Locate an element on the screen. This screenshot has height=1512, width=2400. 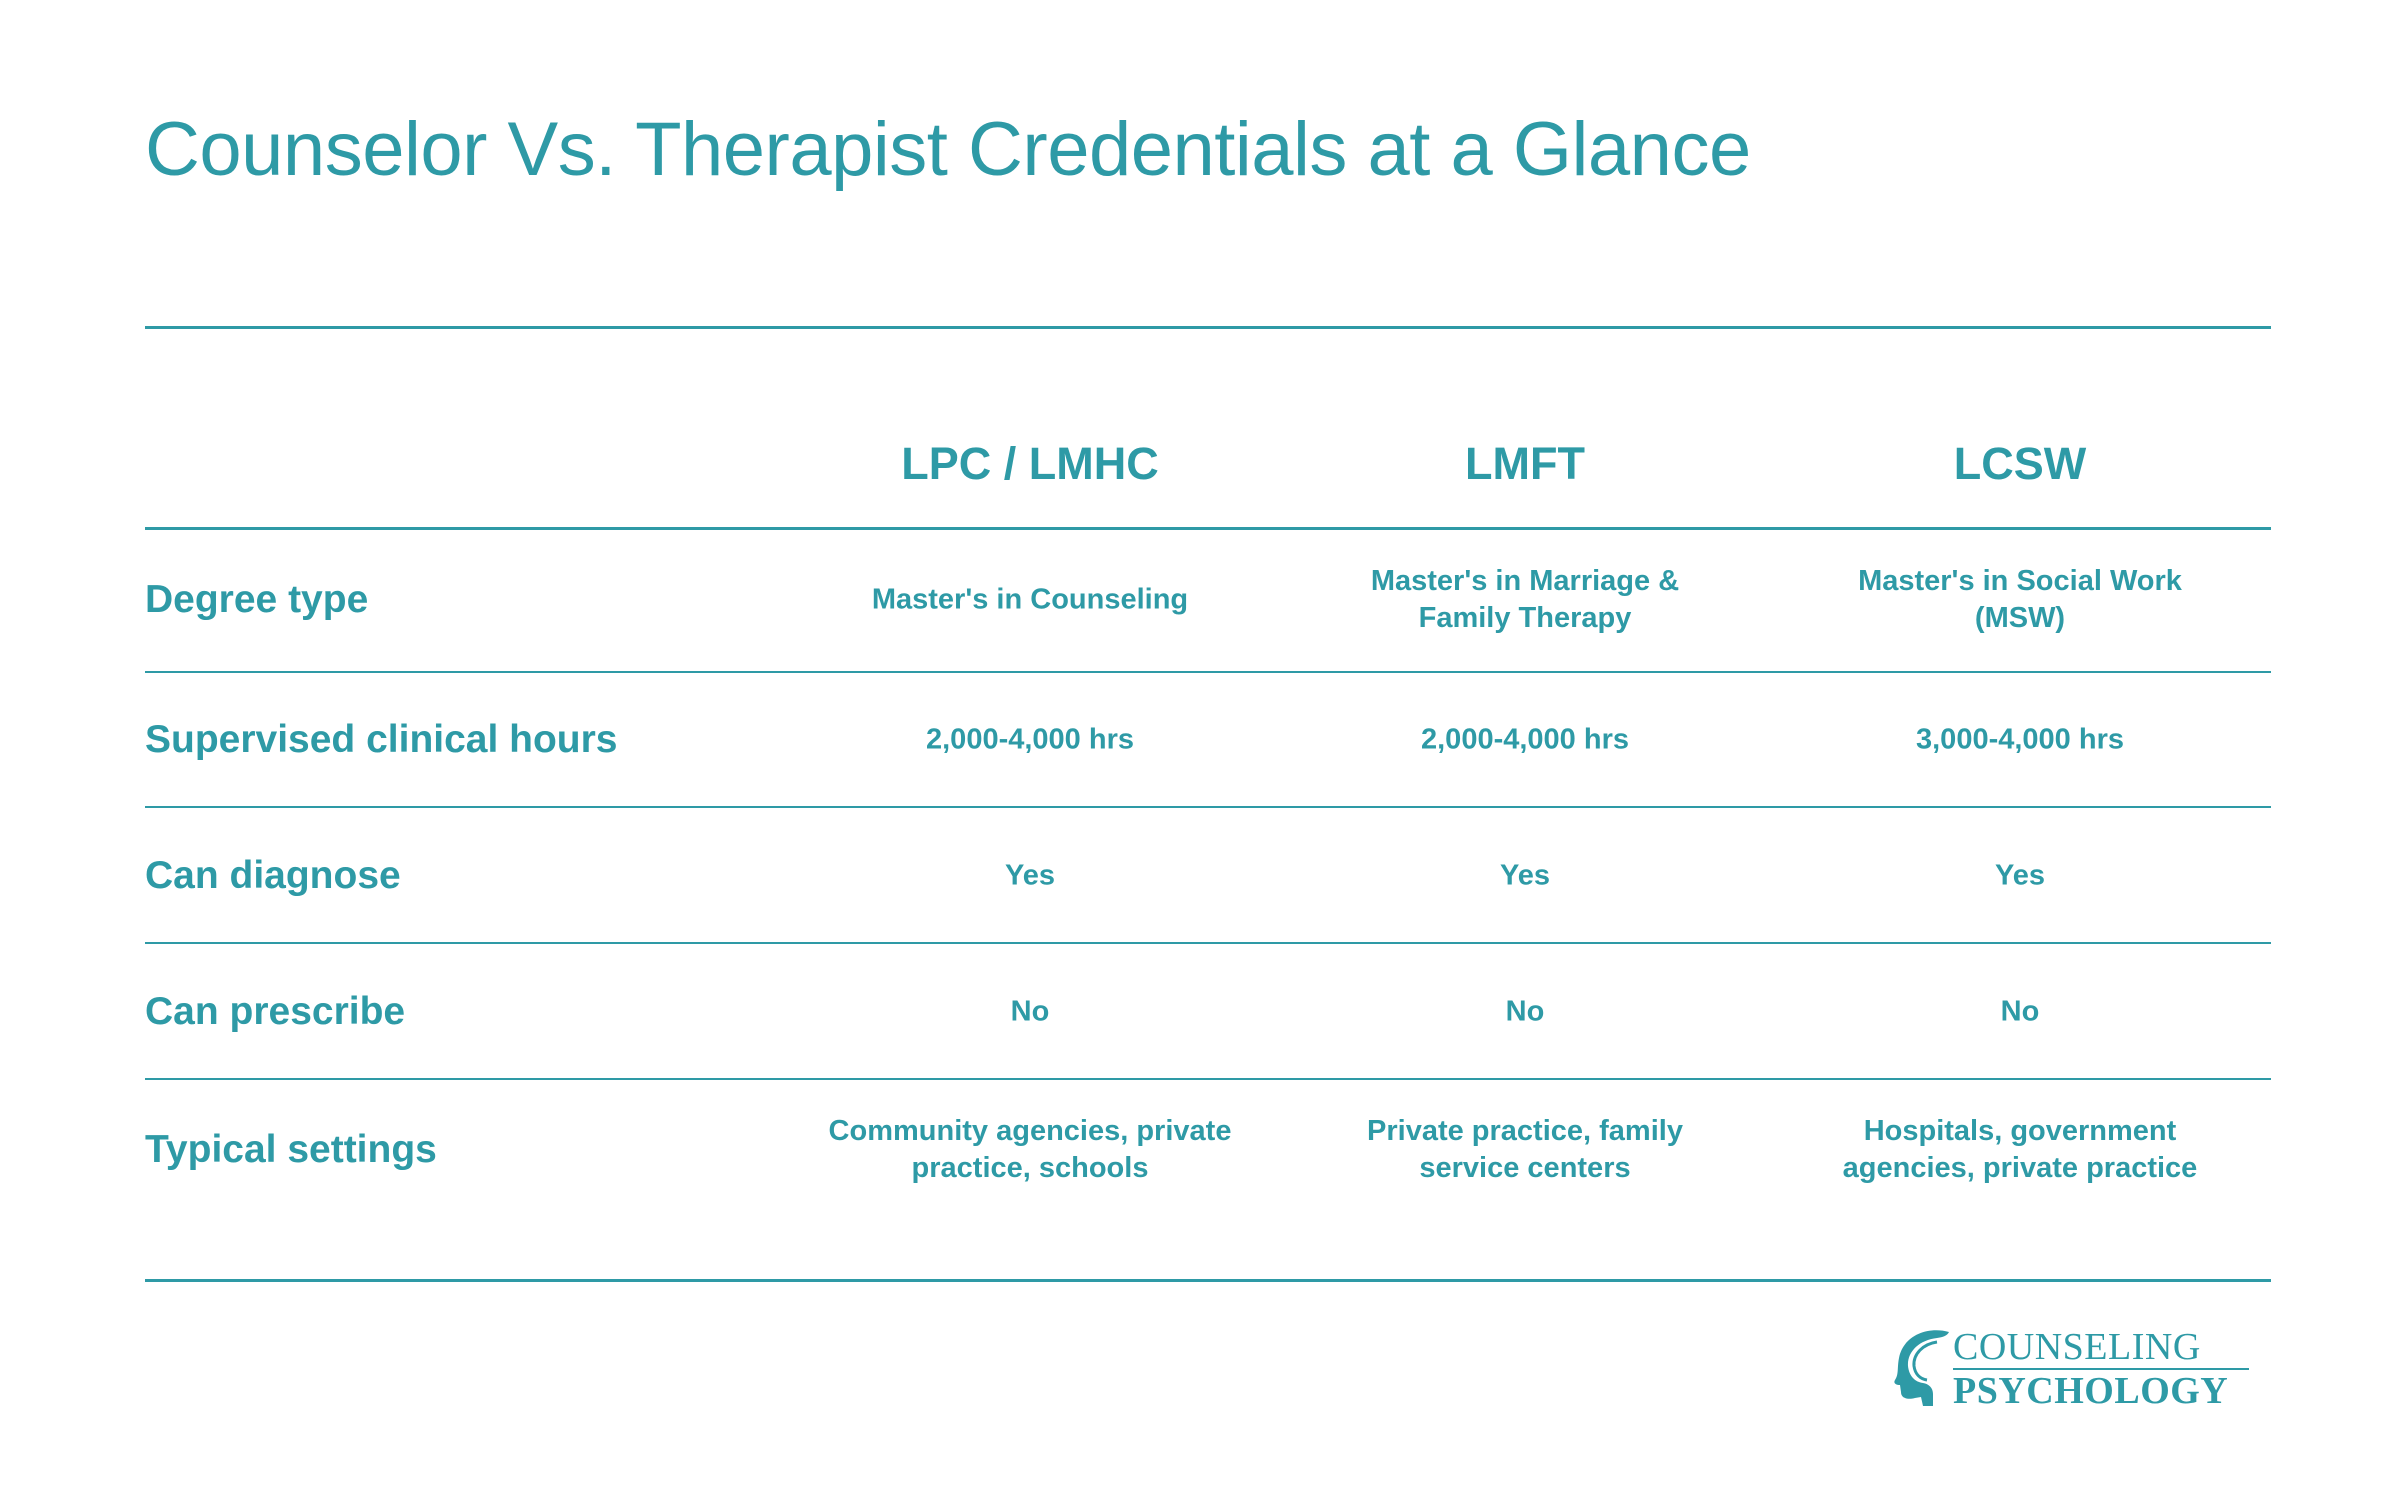
table-cell: 3,000-4,000 hrs is located at coordinates (2020, 740).